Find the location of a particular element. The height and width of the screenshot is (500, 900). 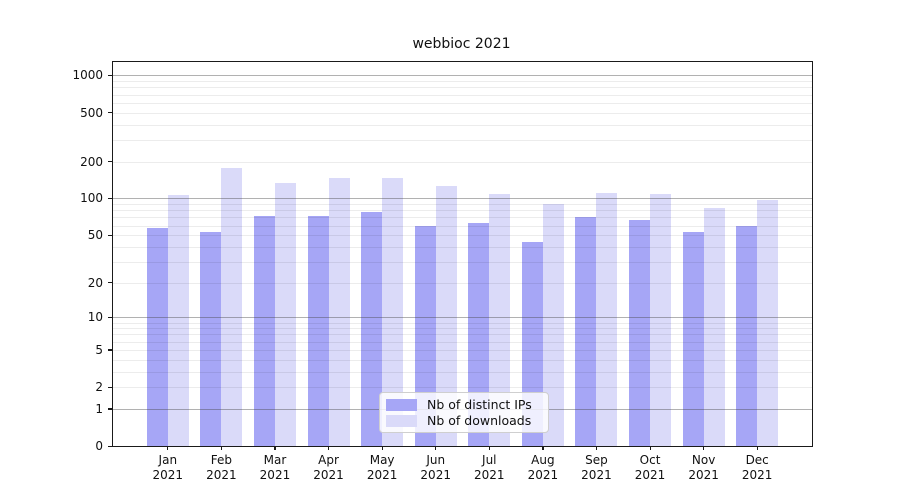

bar-distinct-ips-jul is located at coordinates (479, 334).